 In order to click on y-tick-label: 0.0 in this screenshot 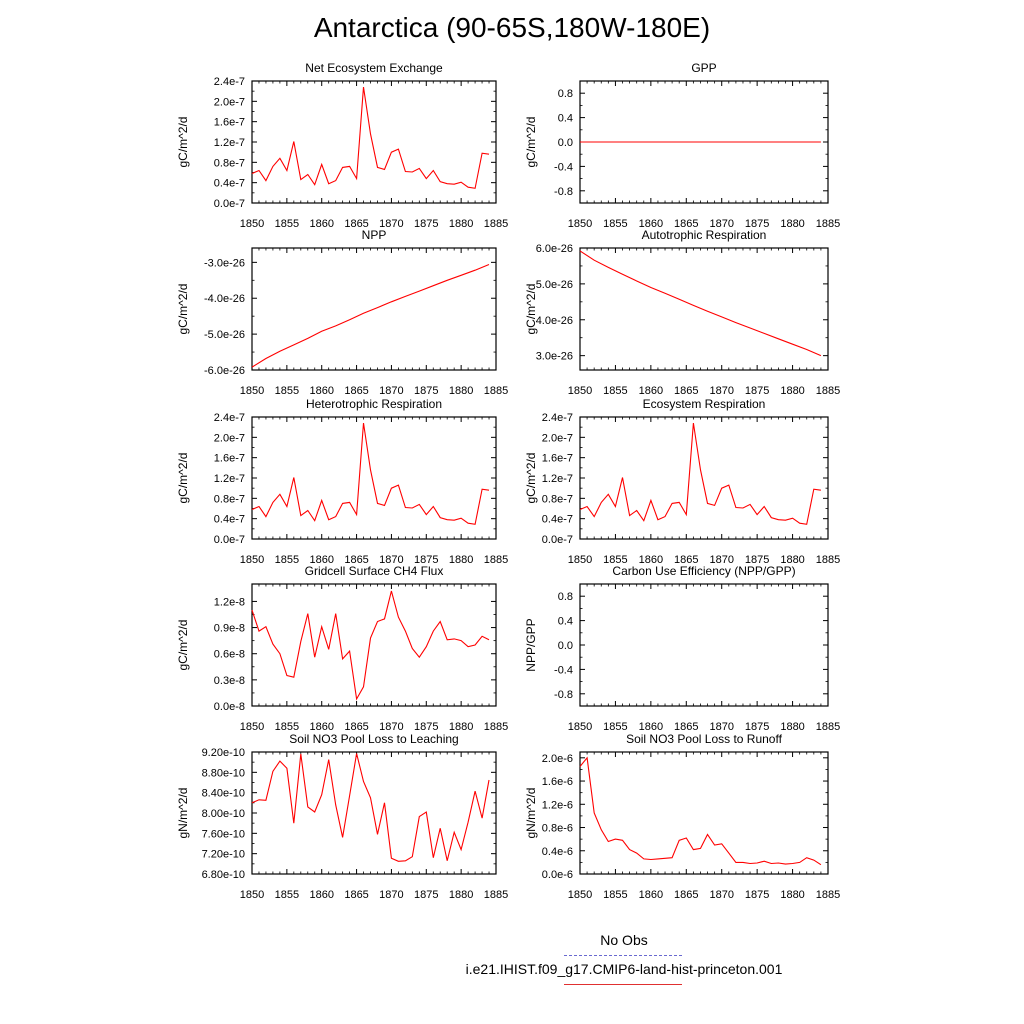, I will do `click(565, 143)`.